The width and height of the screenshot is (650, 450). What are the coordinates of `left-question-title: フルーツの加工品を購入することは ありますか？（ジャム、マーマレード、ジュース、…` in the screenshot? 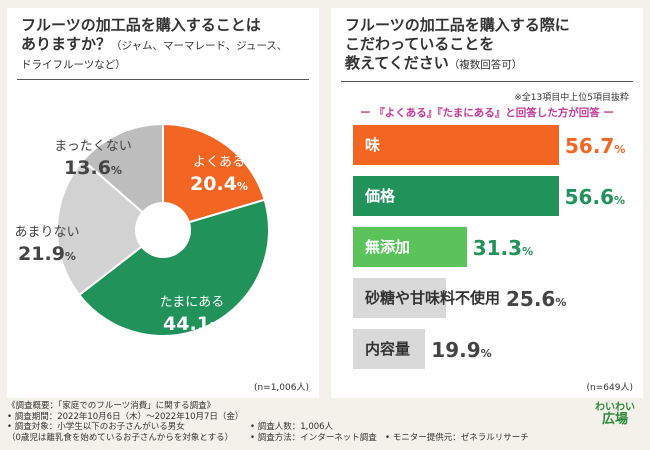 It's located at (166, 45).